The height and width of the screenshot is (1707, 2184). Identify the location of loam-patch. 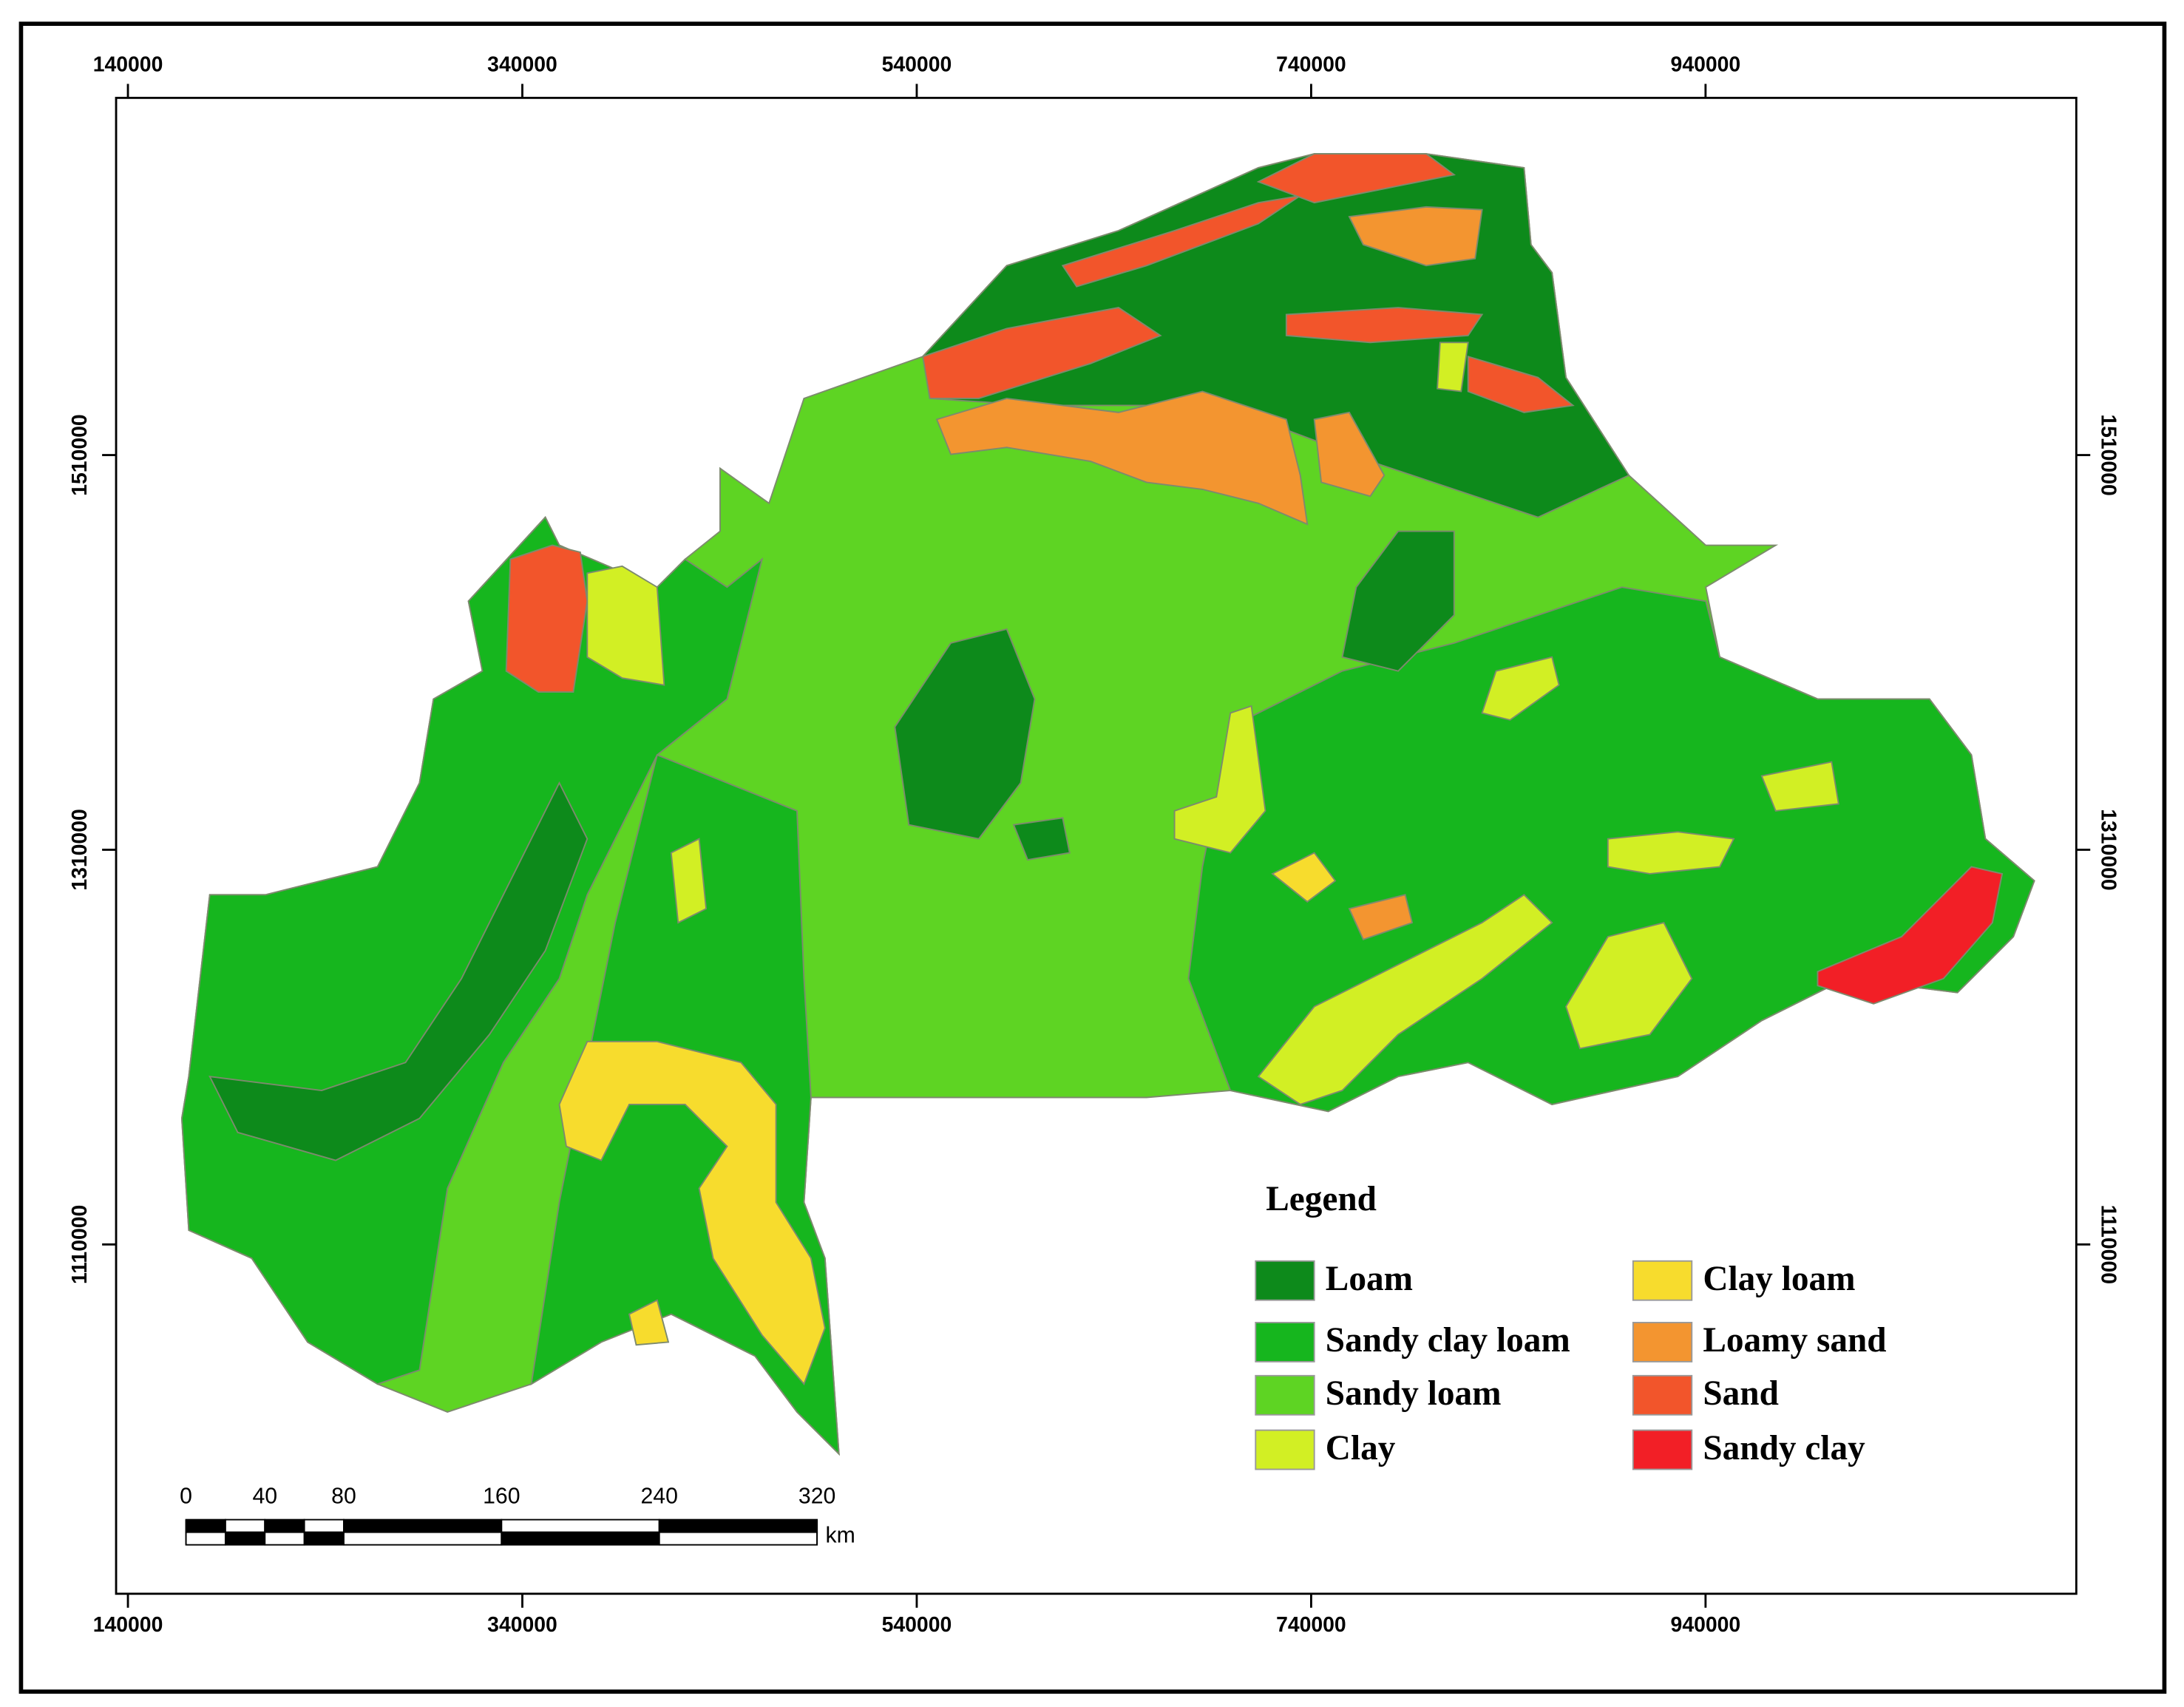
(1041, 839).